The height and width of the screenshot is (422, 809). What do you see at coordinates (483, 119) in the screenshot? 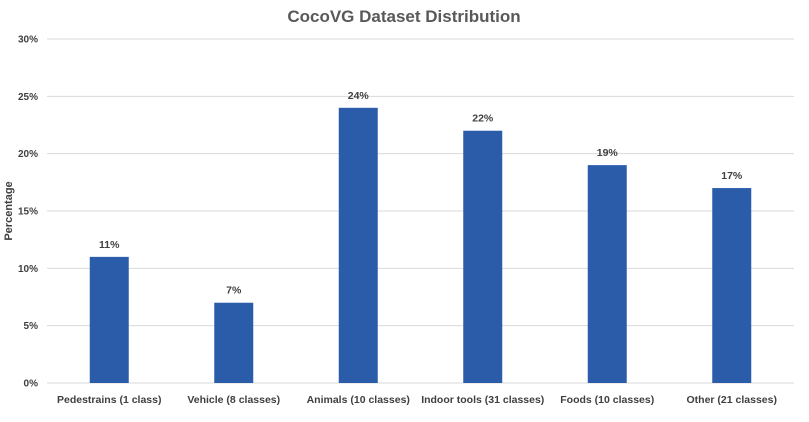
I see `data-label: 22%` at bounding box center [483, 119].